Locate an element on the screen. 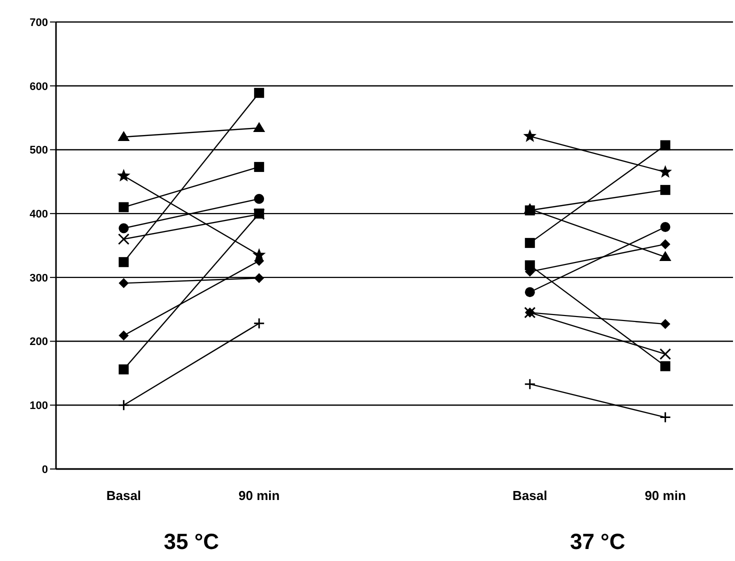 The height and width of the screenshot is (561, 735). y-tick-label: 500 is located at coordinates (39, 150).